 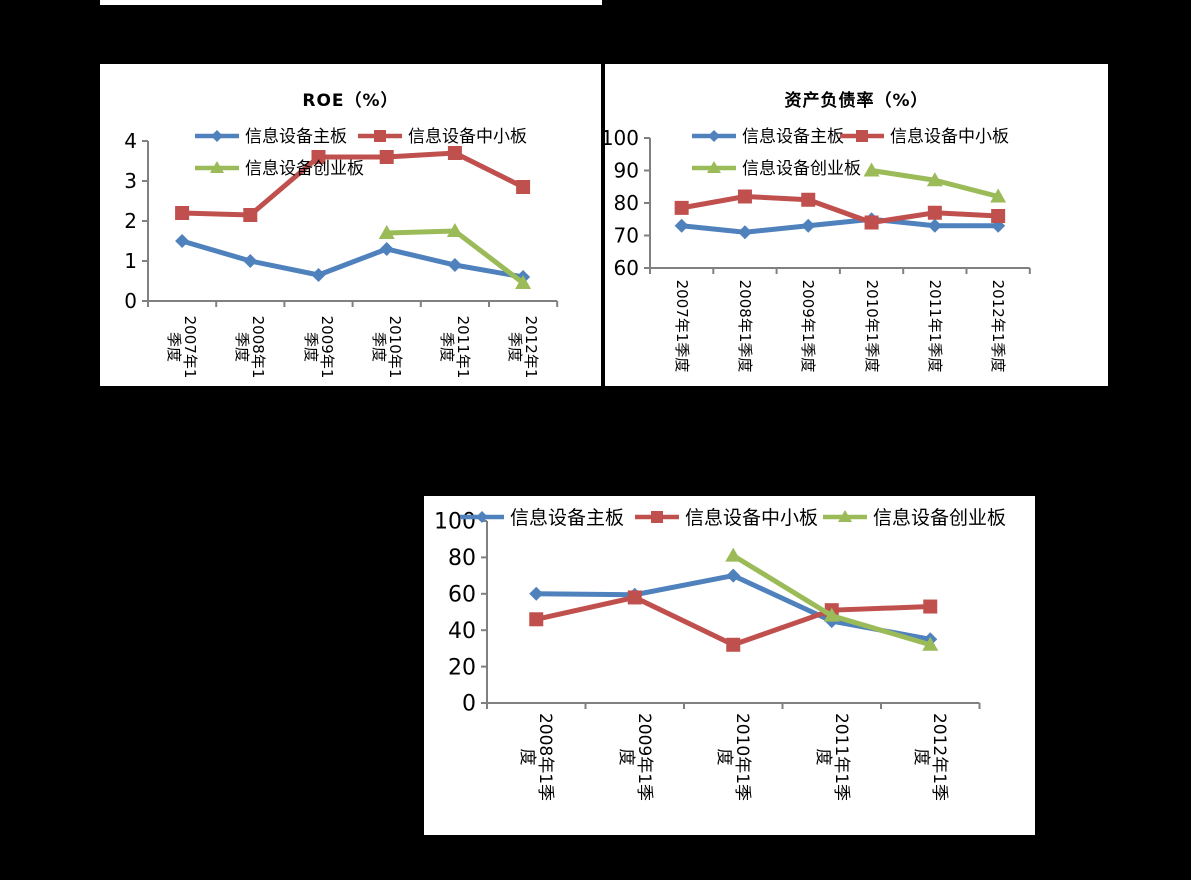 I want to click on x-axis-label: 2007年1季度, so click(x=681, y=326).